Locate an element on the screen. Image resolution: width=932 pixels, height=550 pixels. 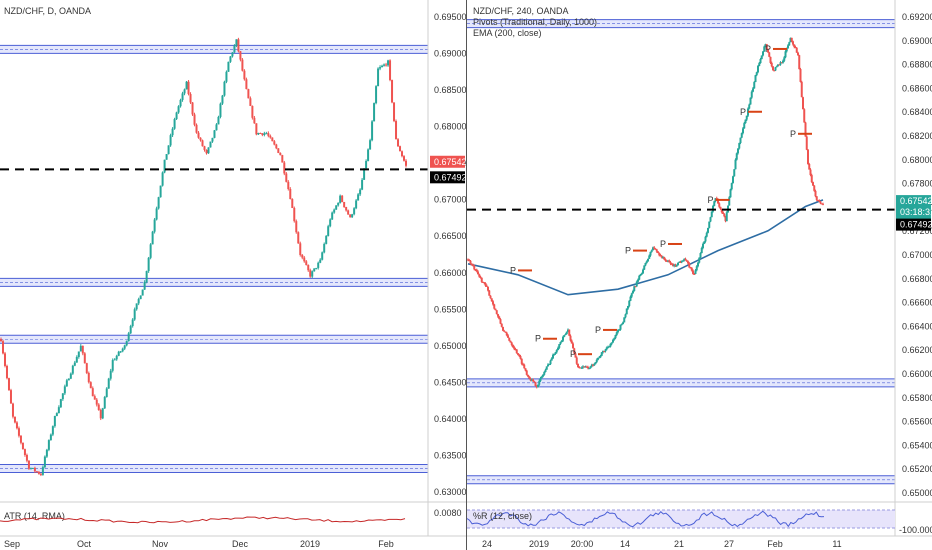
right-price-label-1: 0.69000 is located at coordinates (917, 41).